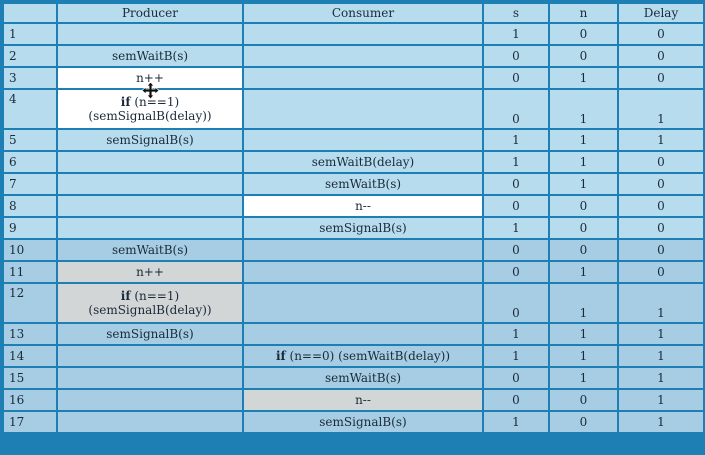 Image resolution: width=705 pixels, height=455 pixels. Describe the element at coordinates (353, 78) in the screenshot. I see `table-row: 3 n++ 0 1 0` at that location.